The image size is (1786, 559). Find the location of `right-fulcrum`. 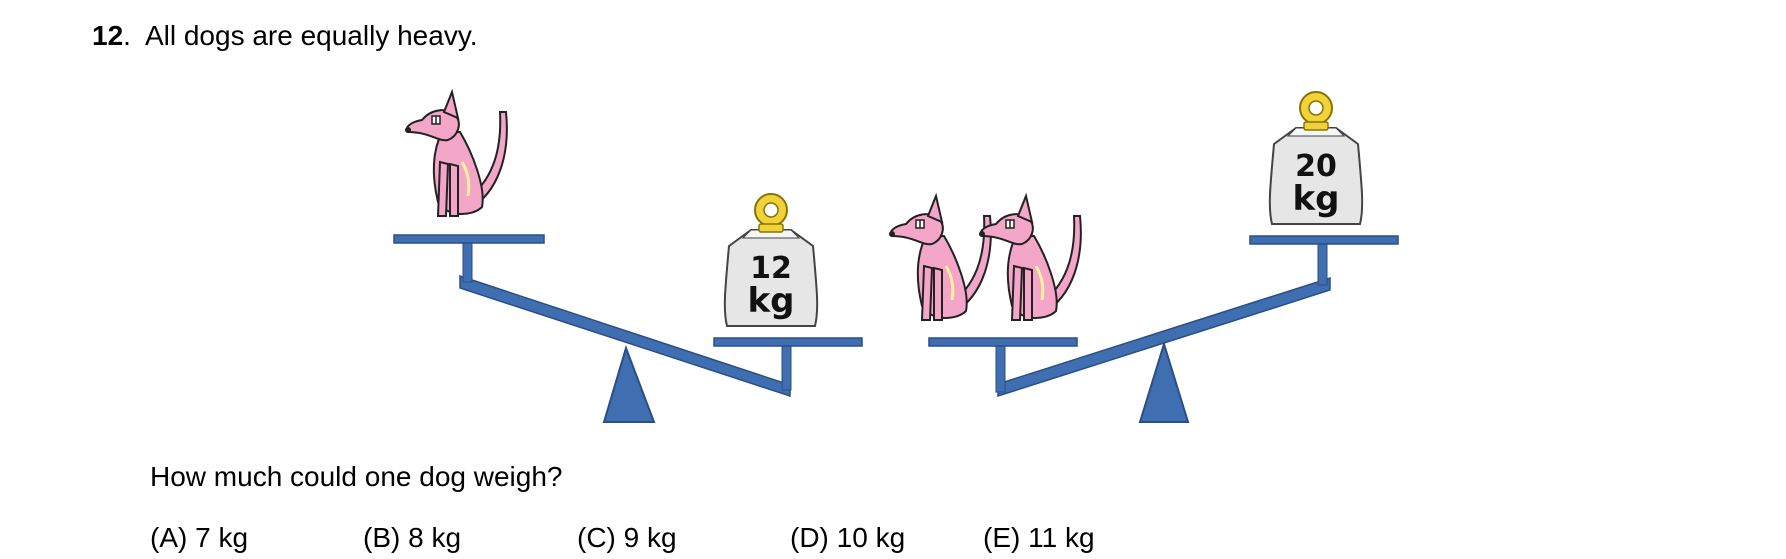

right-fulcrum is located at coordinates (1164, 381).